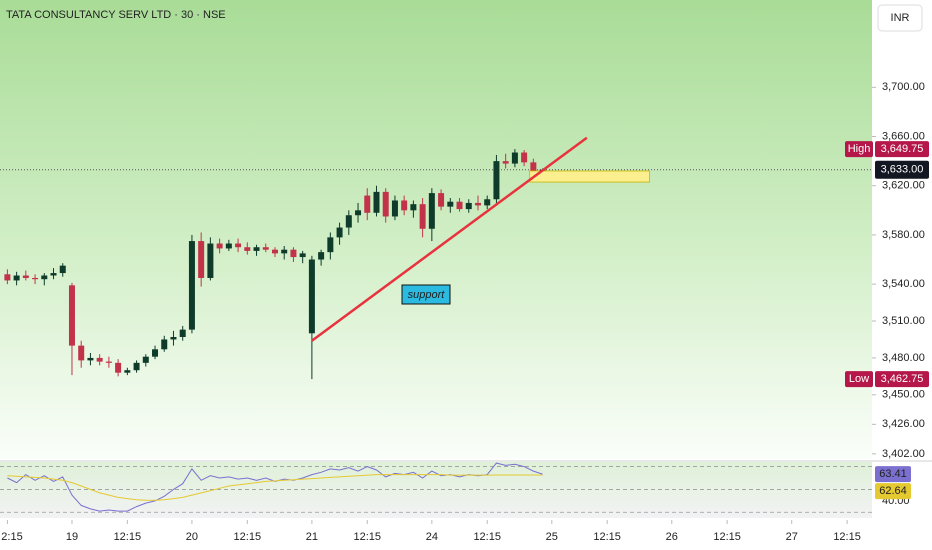 The width and height of the screenshot is (932, 550). What do you see at coordinates (312, 537) in the screenshot?
I see `x-tick-label: 21` at bounding box center [312, 537].